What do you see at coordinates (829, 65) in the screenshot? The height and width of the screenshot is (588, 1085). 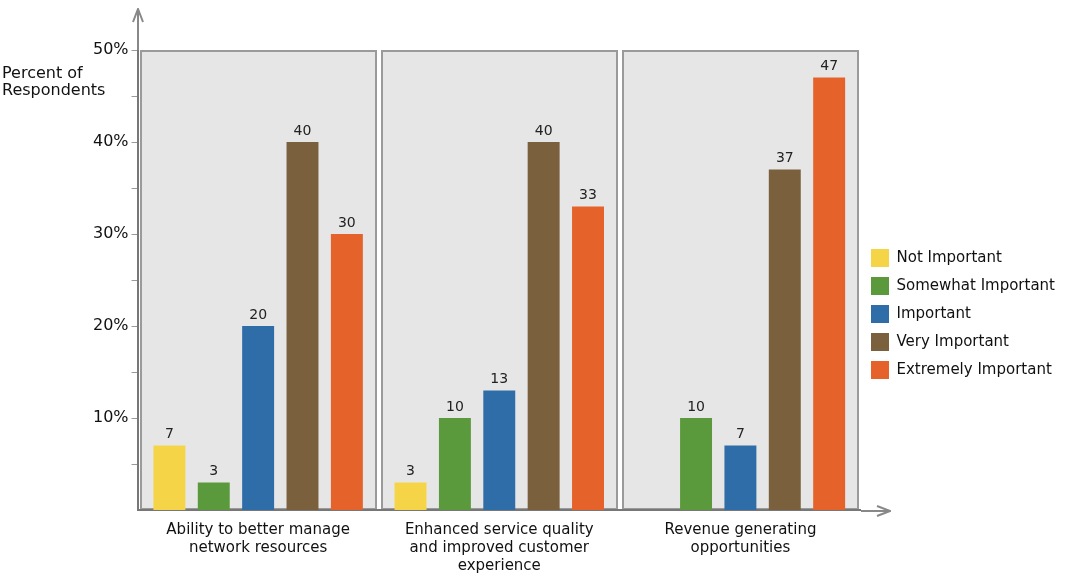 I see `data-label: 47` at bounding box center [829, 65].